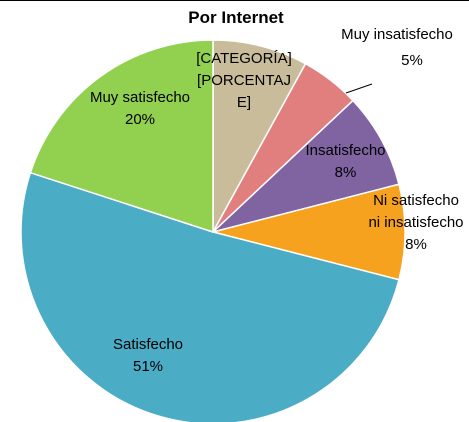  What do you see at coordinates (412, 60) in the screenshot?
I see `value-label: 5%` at bounding box center [412, 60].